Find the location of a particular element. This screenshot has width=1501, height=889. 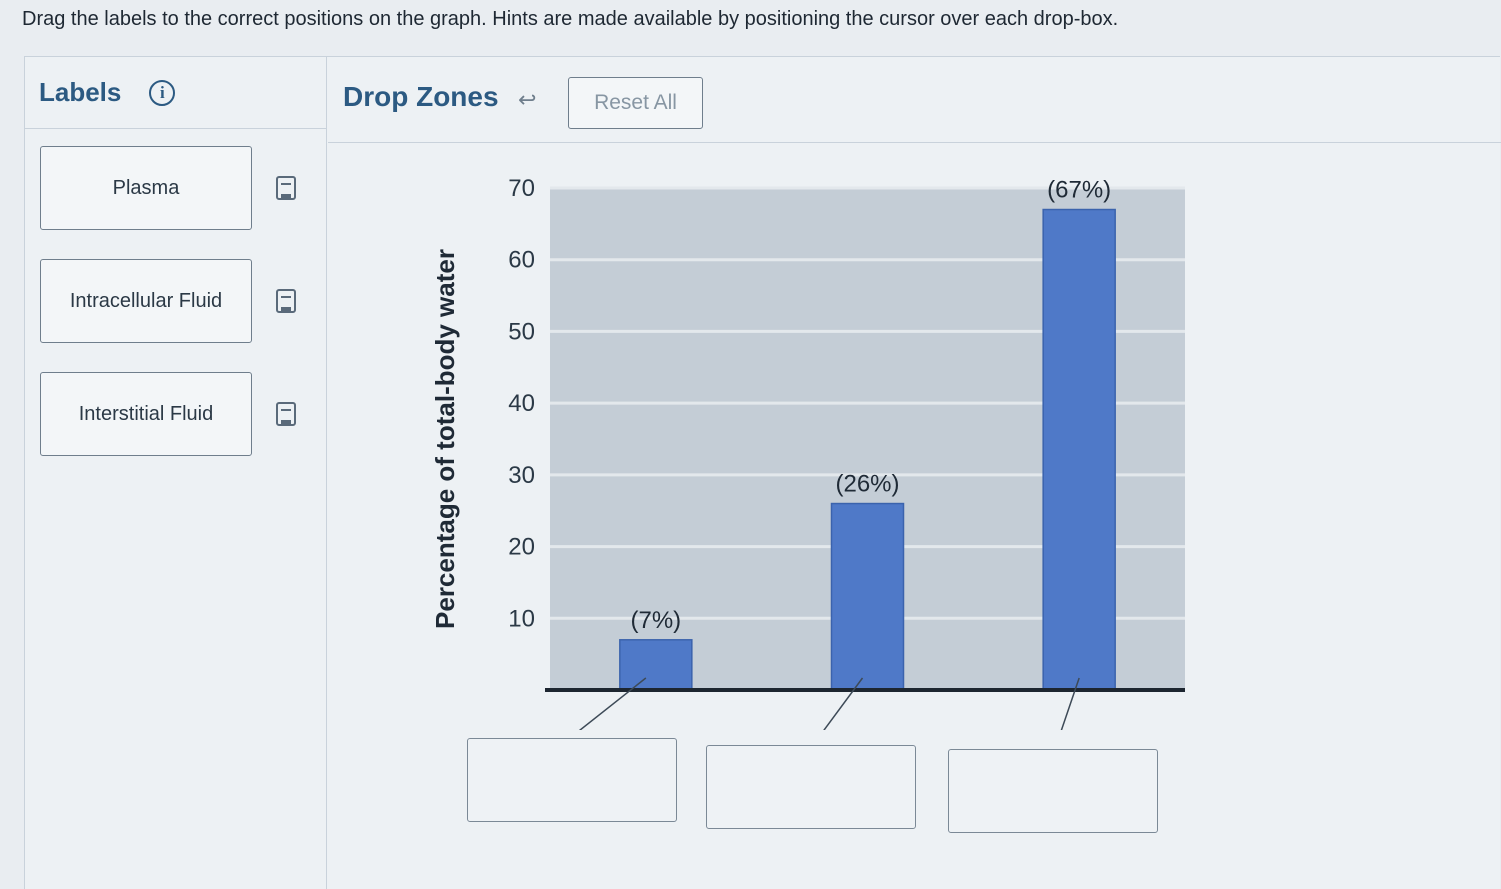

draggable-label-interstitial-fluid: Interstitial Fluid is located at coordinates (146, 414).